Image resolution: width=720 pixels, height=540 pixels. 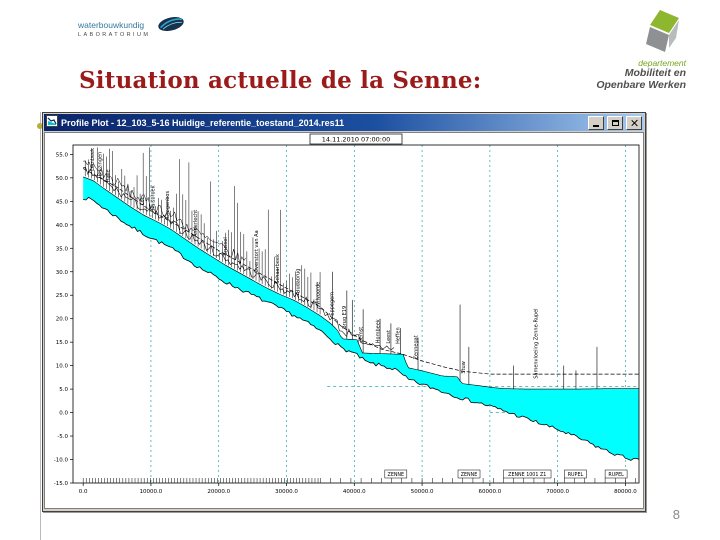 What do you see at coordinates (399, 335) in the screenshot?
I see `svg-text: Heffen` at bounding box center [399, 335].